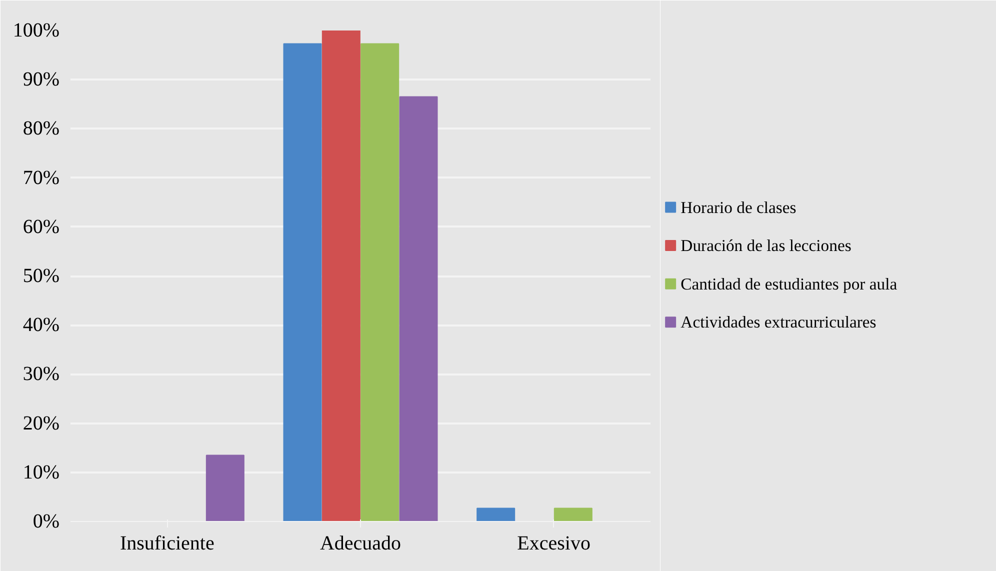  I want to click on legend-label: Actividades extracurriculares, so click(778, 322).